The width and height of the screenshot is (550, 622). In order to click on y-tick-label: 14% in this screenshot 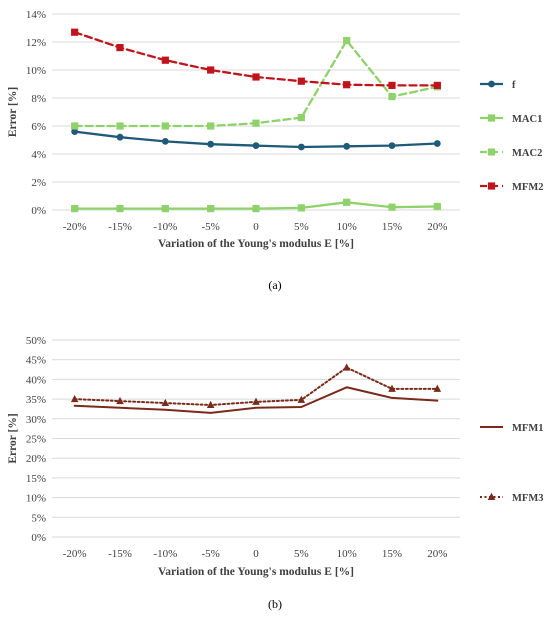, I will do `click(36, 15)`.